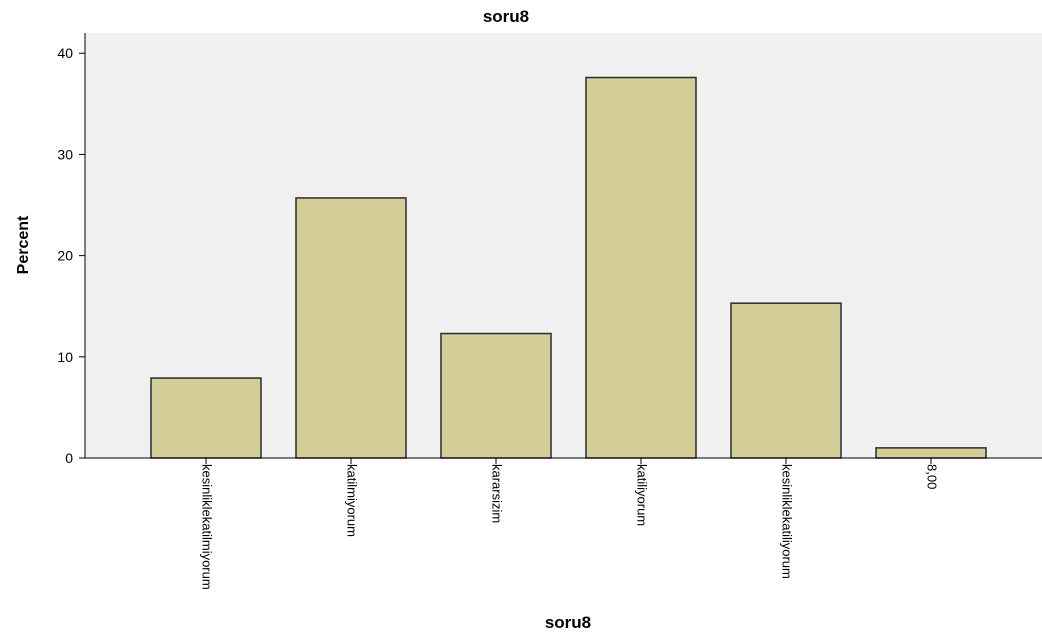 The image size is (1042, 635). I want to click on x-tick-label: 8,00, so click(932, 476).